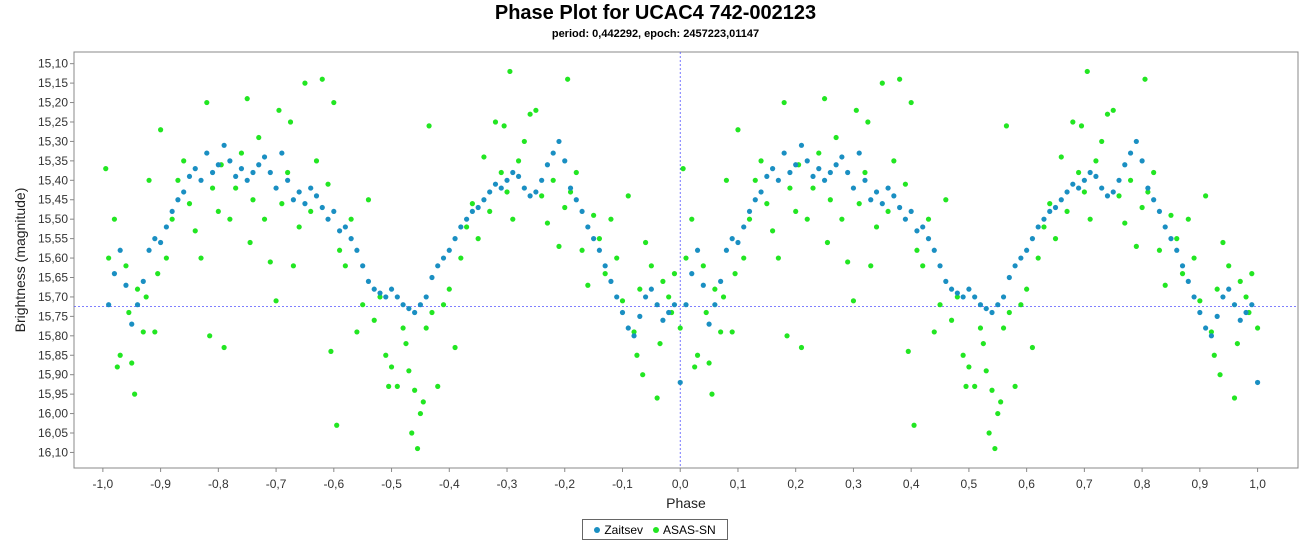 This screenshot has height=543, width=1311. I want to click on x-tick-label: -0,3, so click(507, 484).